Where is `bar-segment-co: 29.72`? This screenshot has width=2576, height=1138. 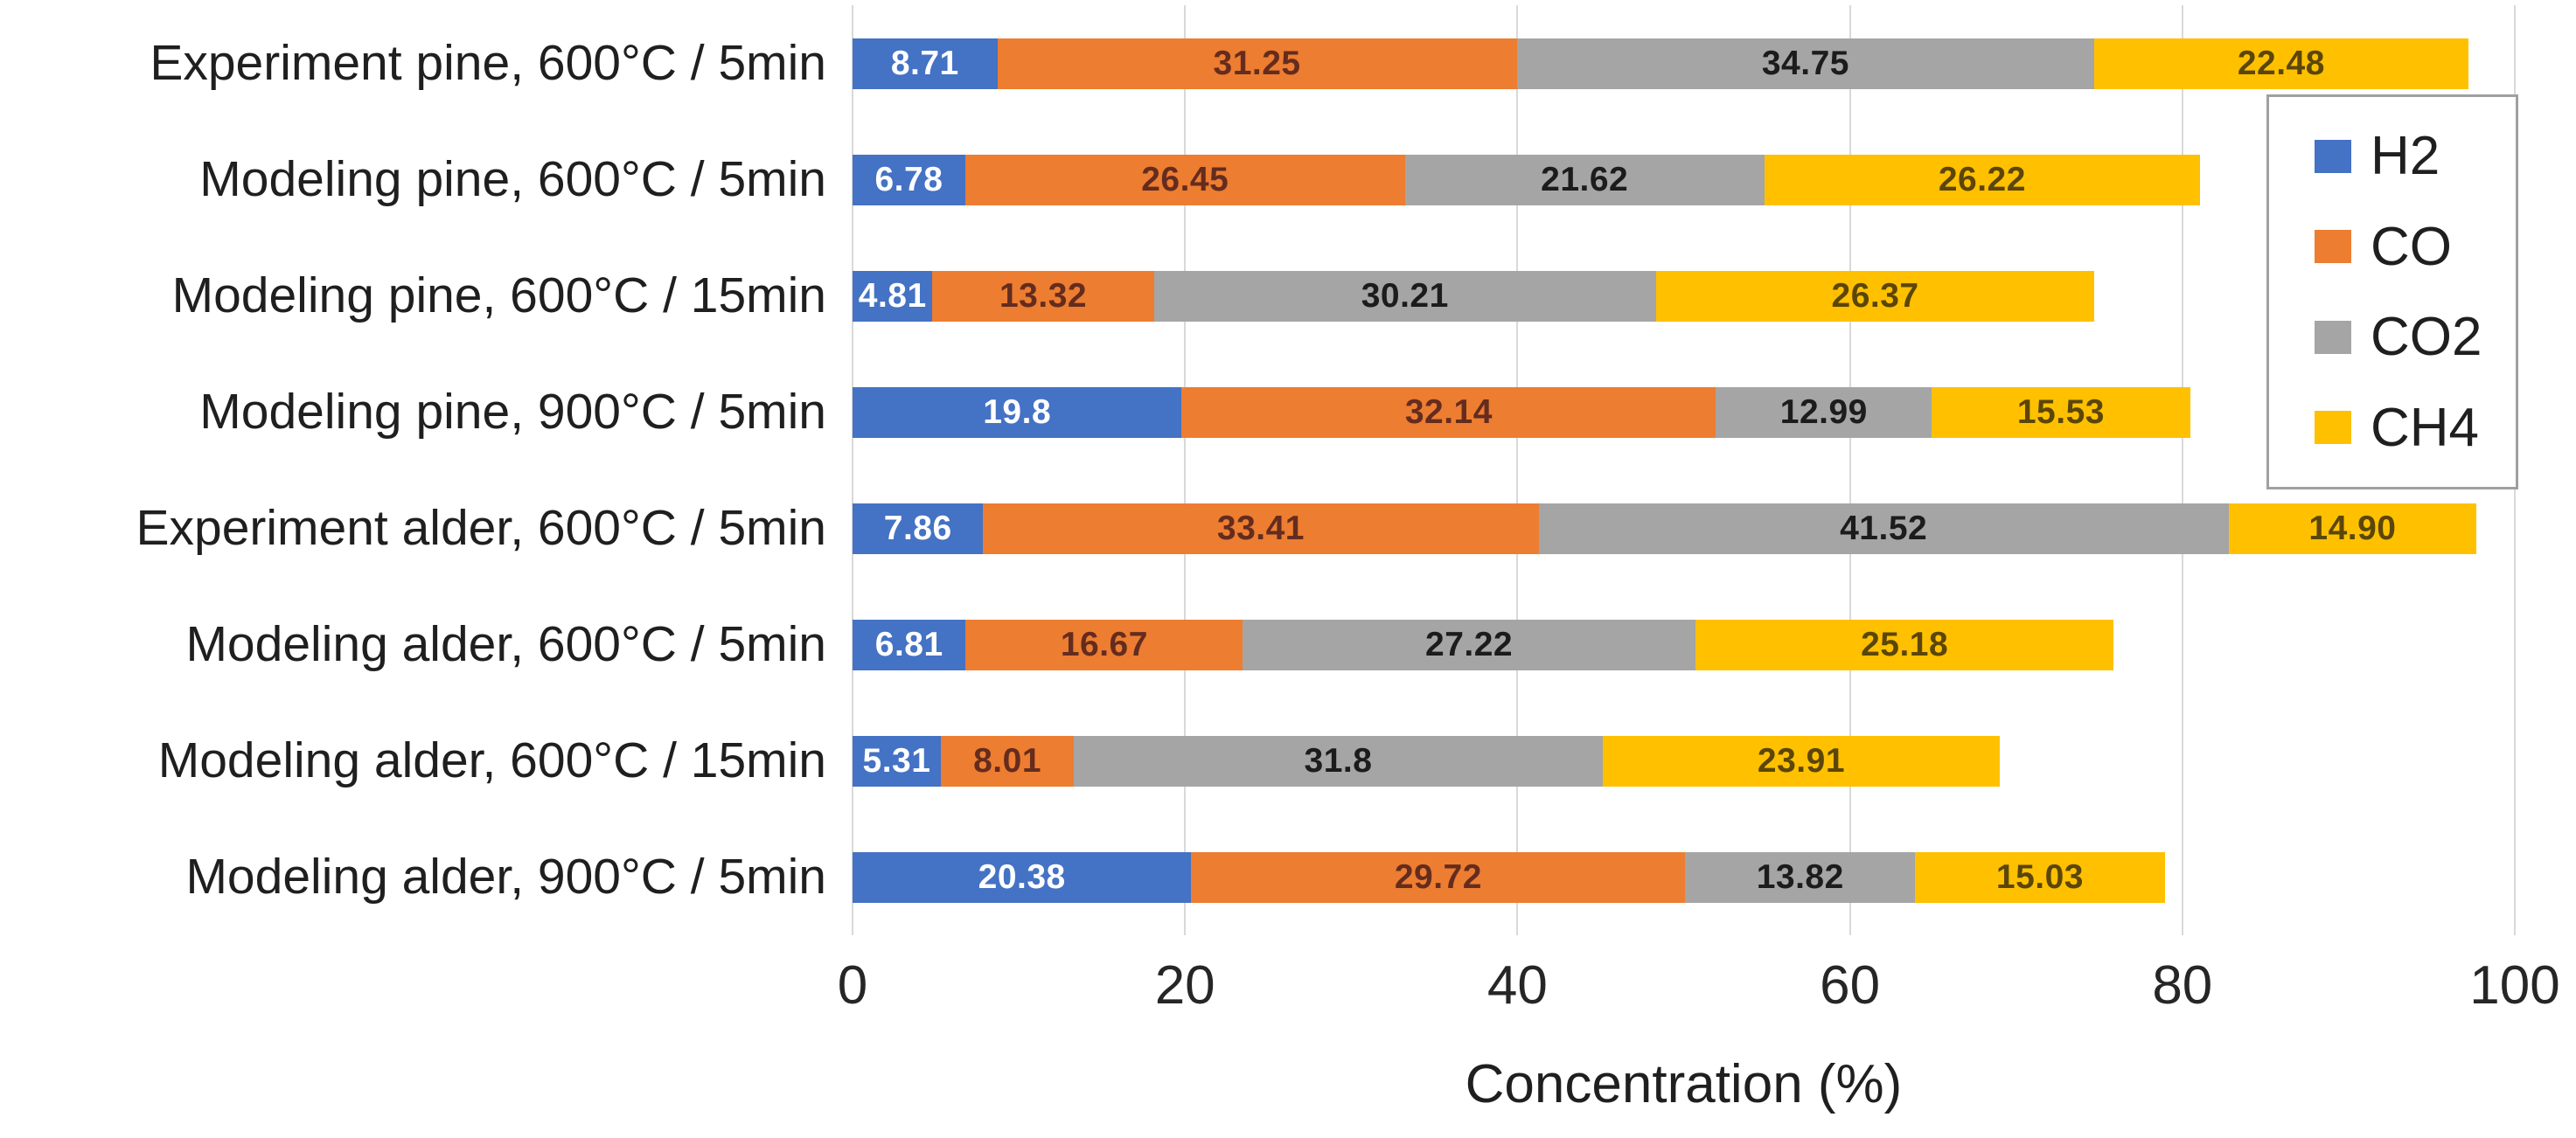
bar-segment-co: 29.72 is located at coordinates (1438, 877).